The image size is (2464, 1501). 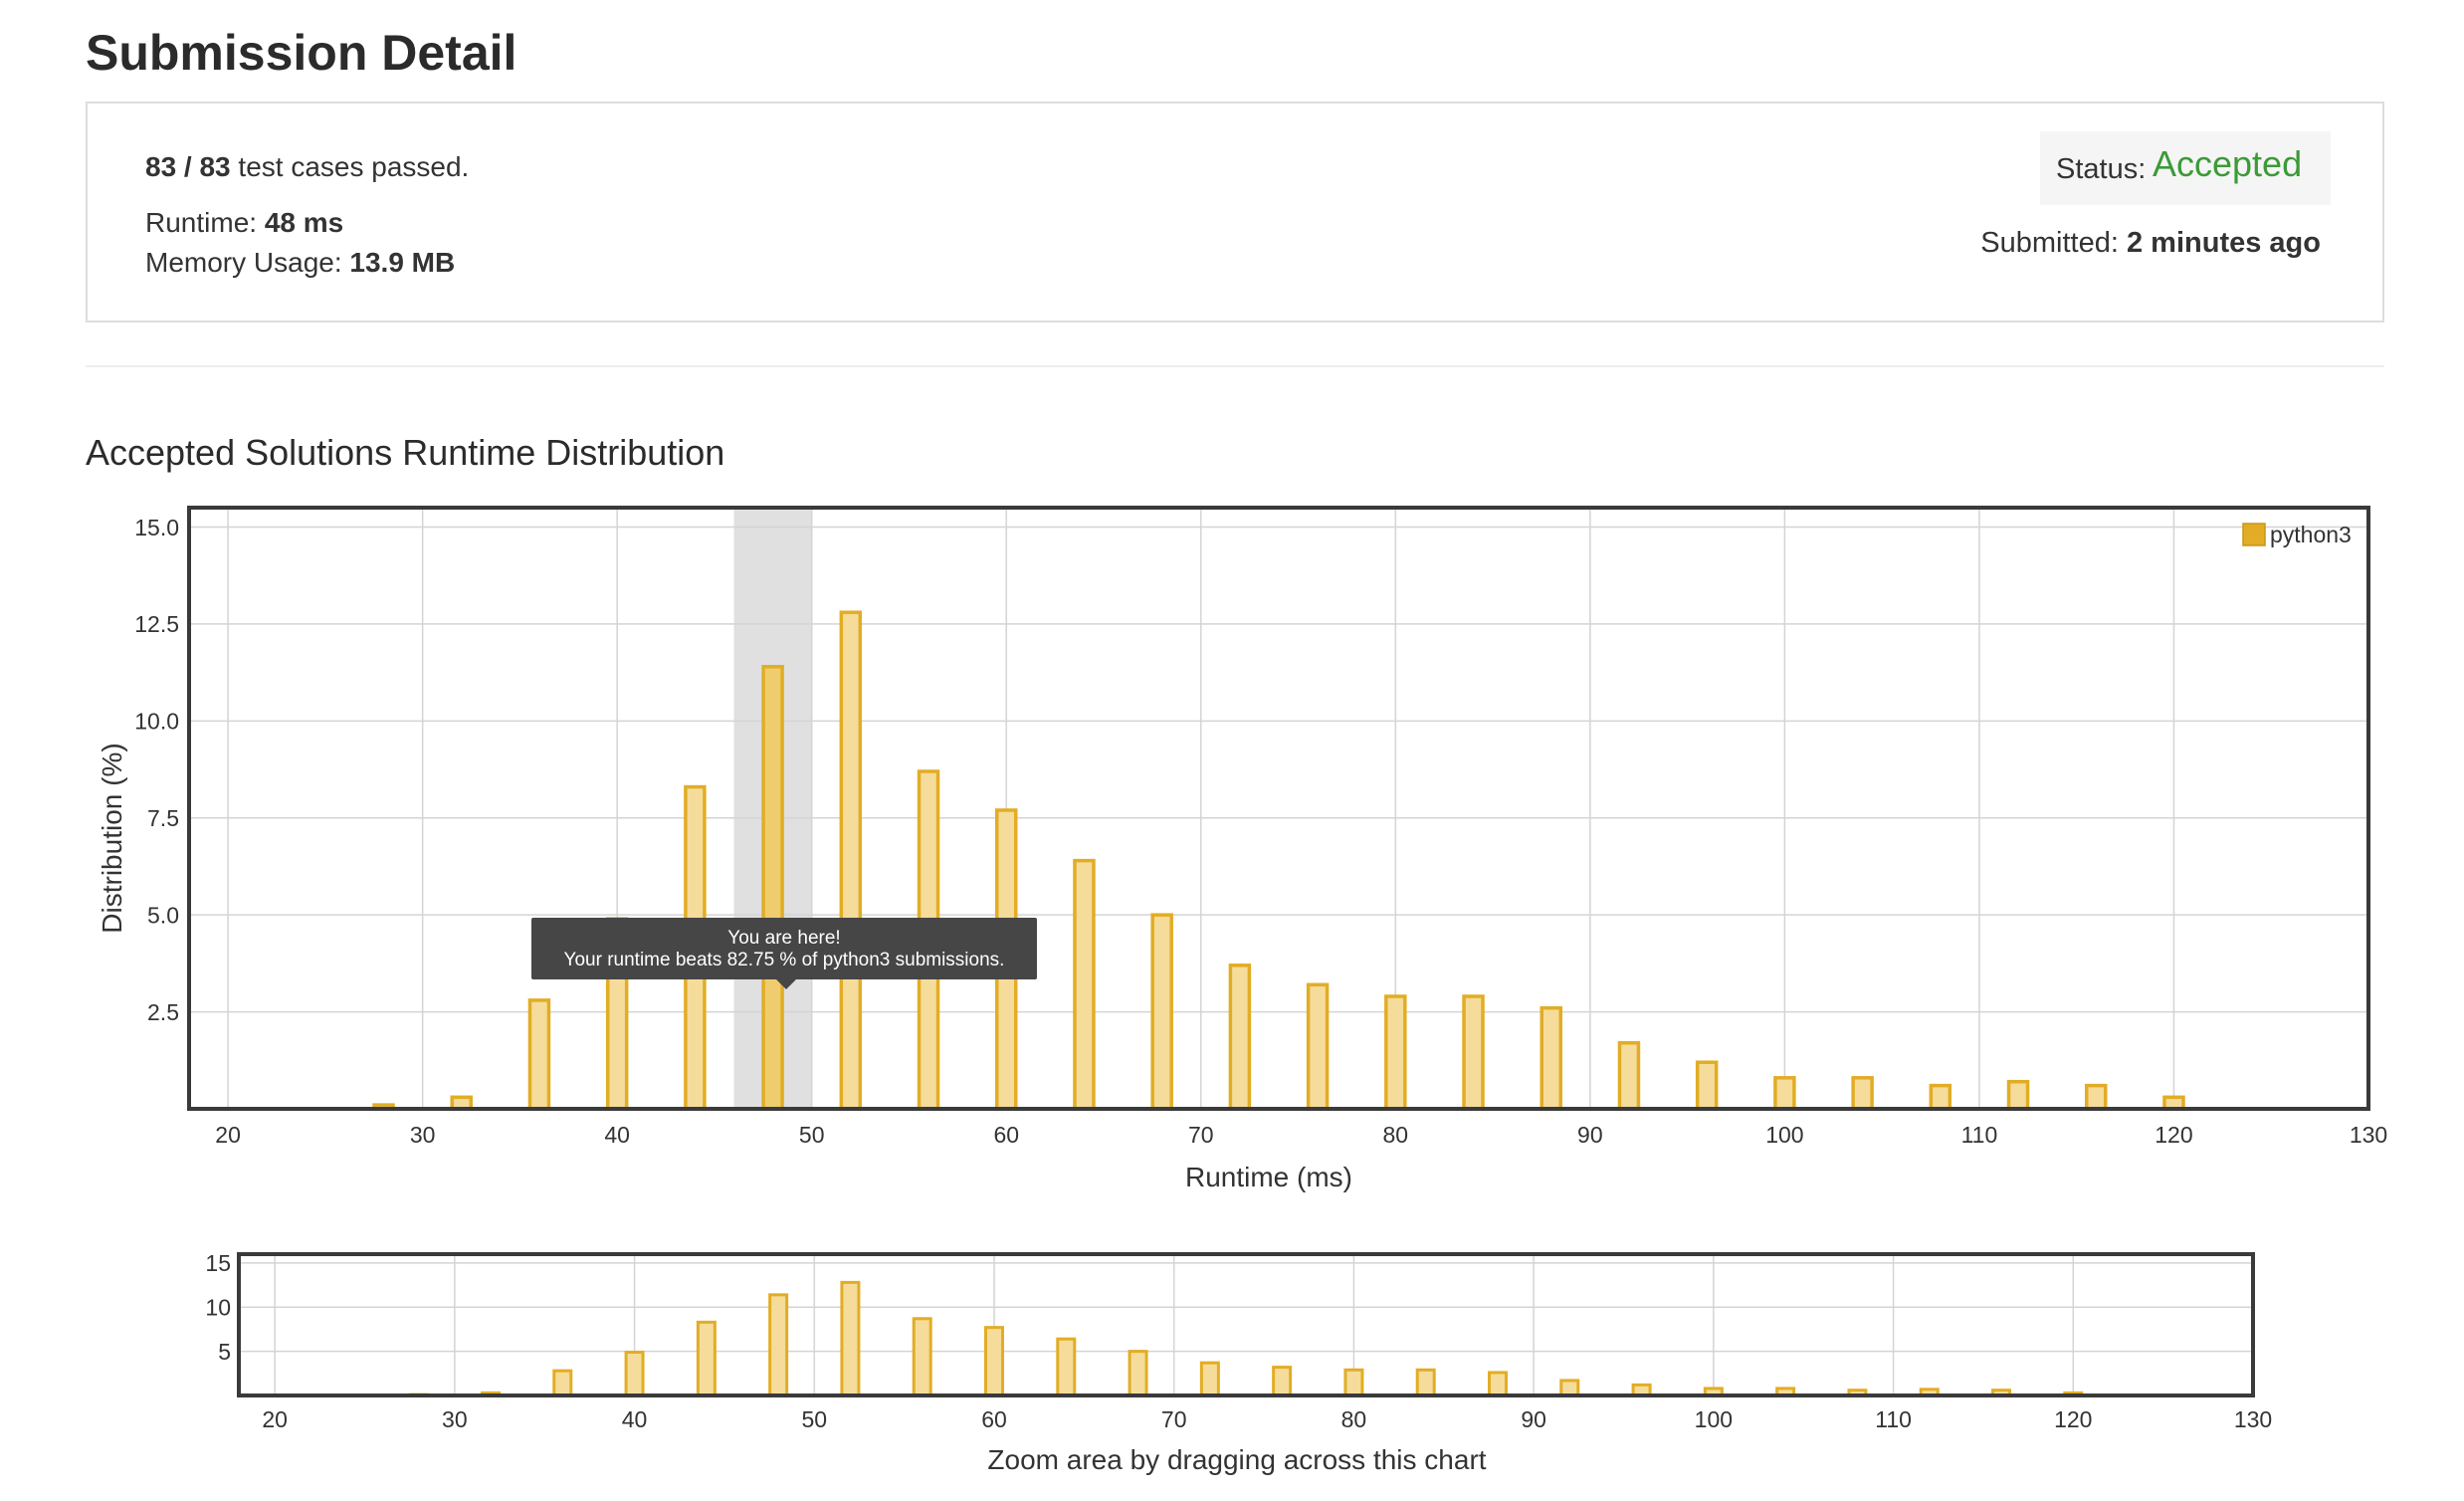 What do you see at coordinates (617, 1135) in the screenshot?
I see `main-chart-x-tick-label: 40` at bounding box center [617, 1135].